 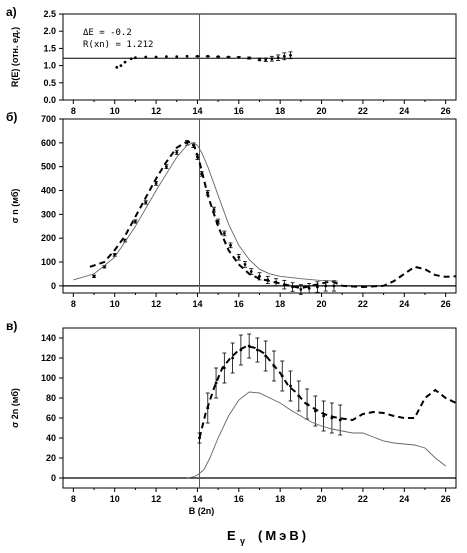 What do you see at coordinates (118, 45) in the screenshot?
I see `annotation: R(xn) = 1.212` at bounding box center [118, 45].